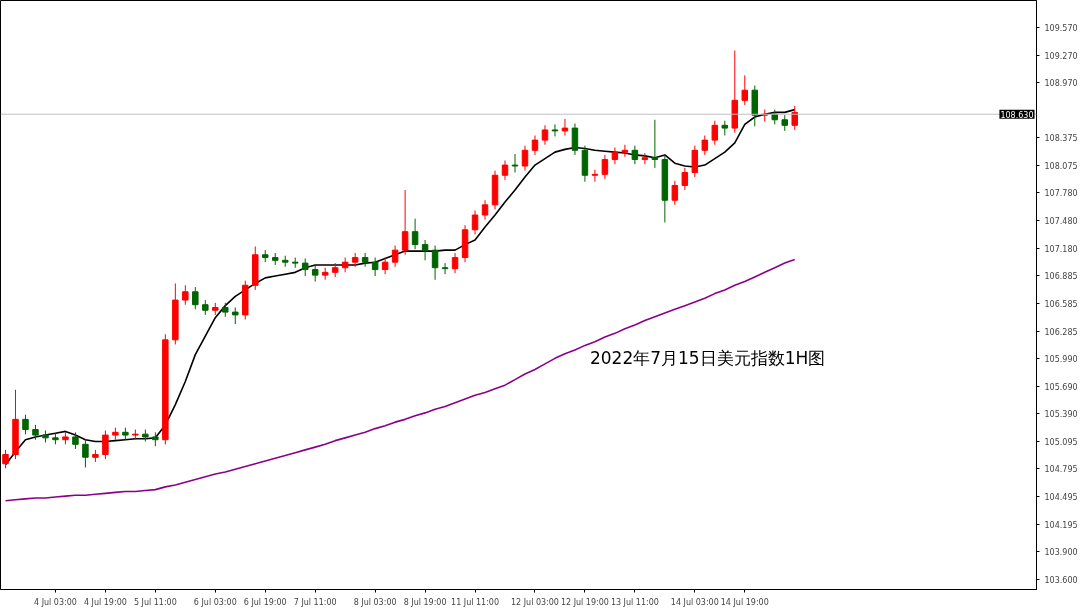 The width and height of the screenshot is (1080, 609). What do you see at coordinates (375, 602) in the screenshot?
I see `x-tick-label: 8 Jul 03:00` at bounding box center [375, 602].